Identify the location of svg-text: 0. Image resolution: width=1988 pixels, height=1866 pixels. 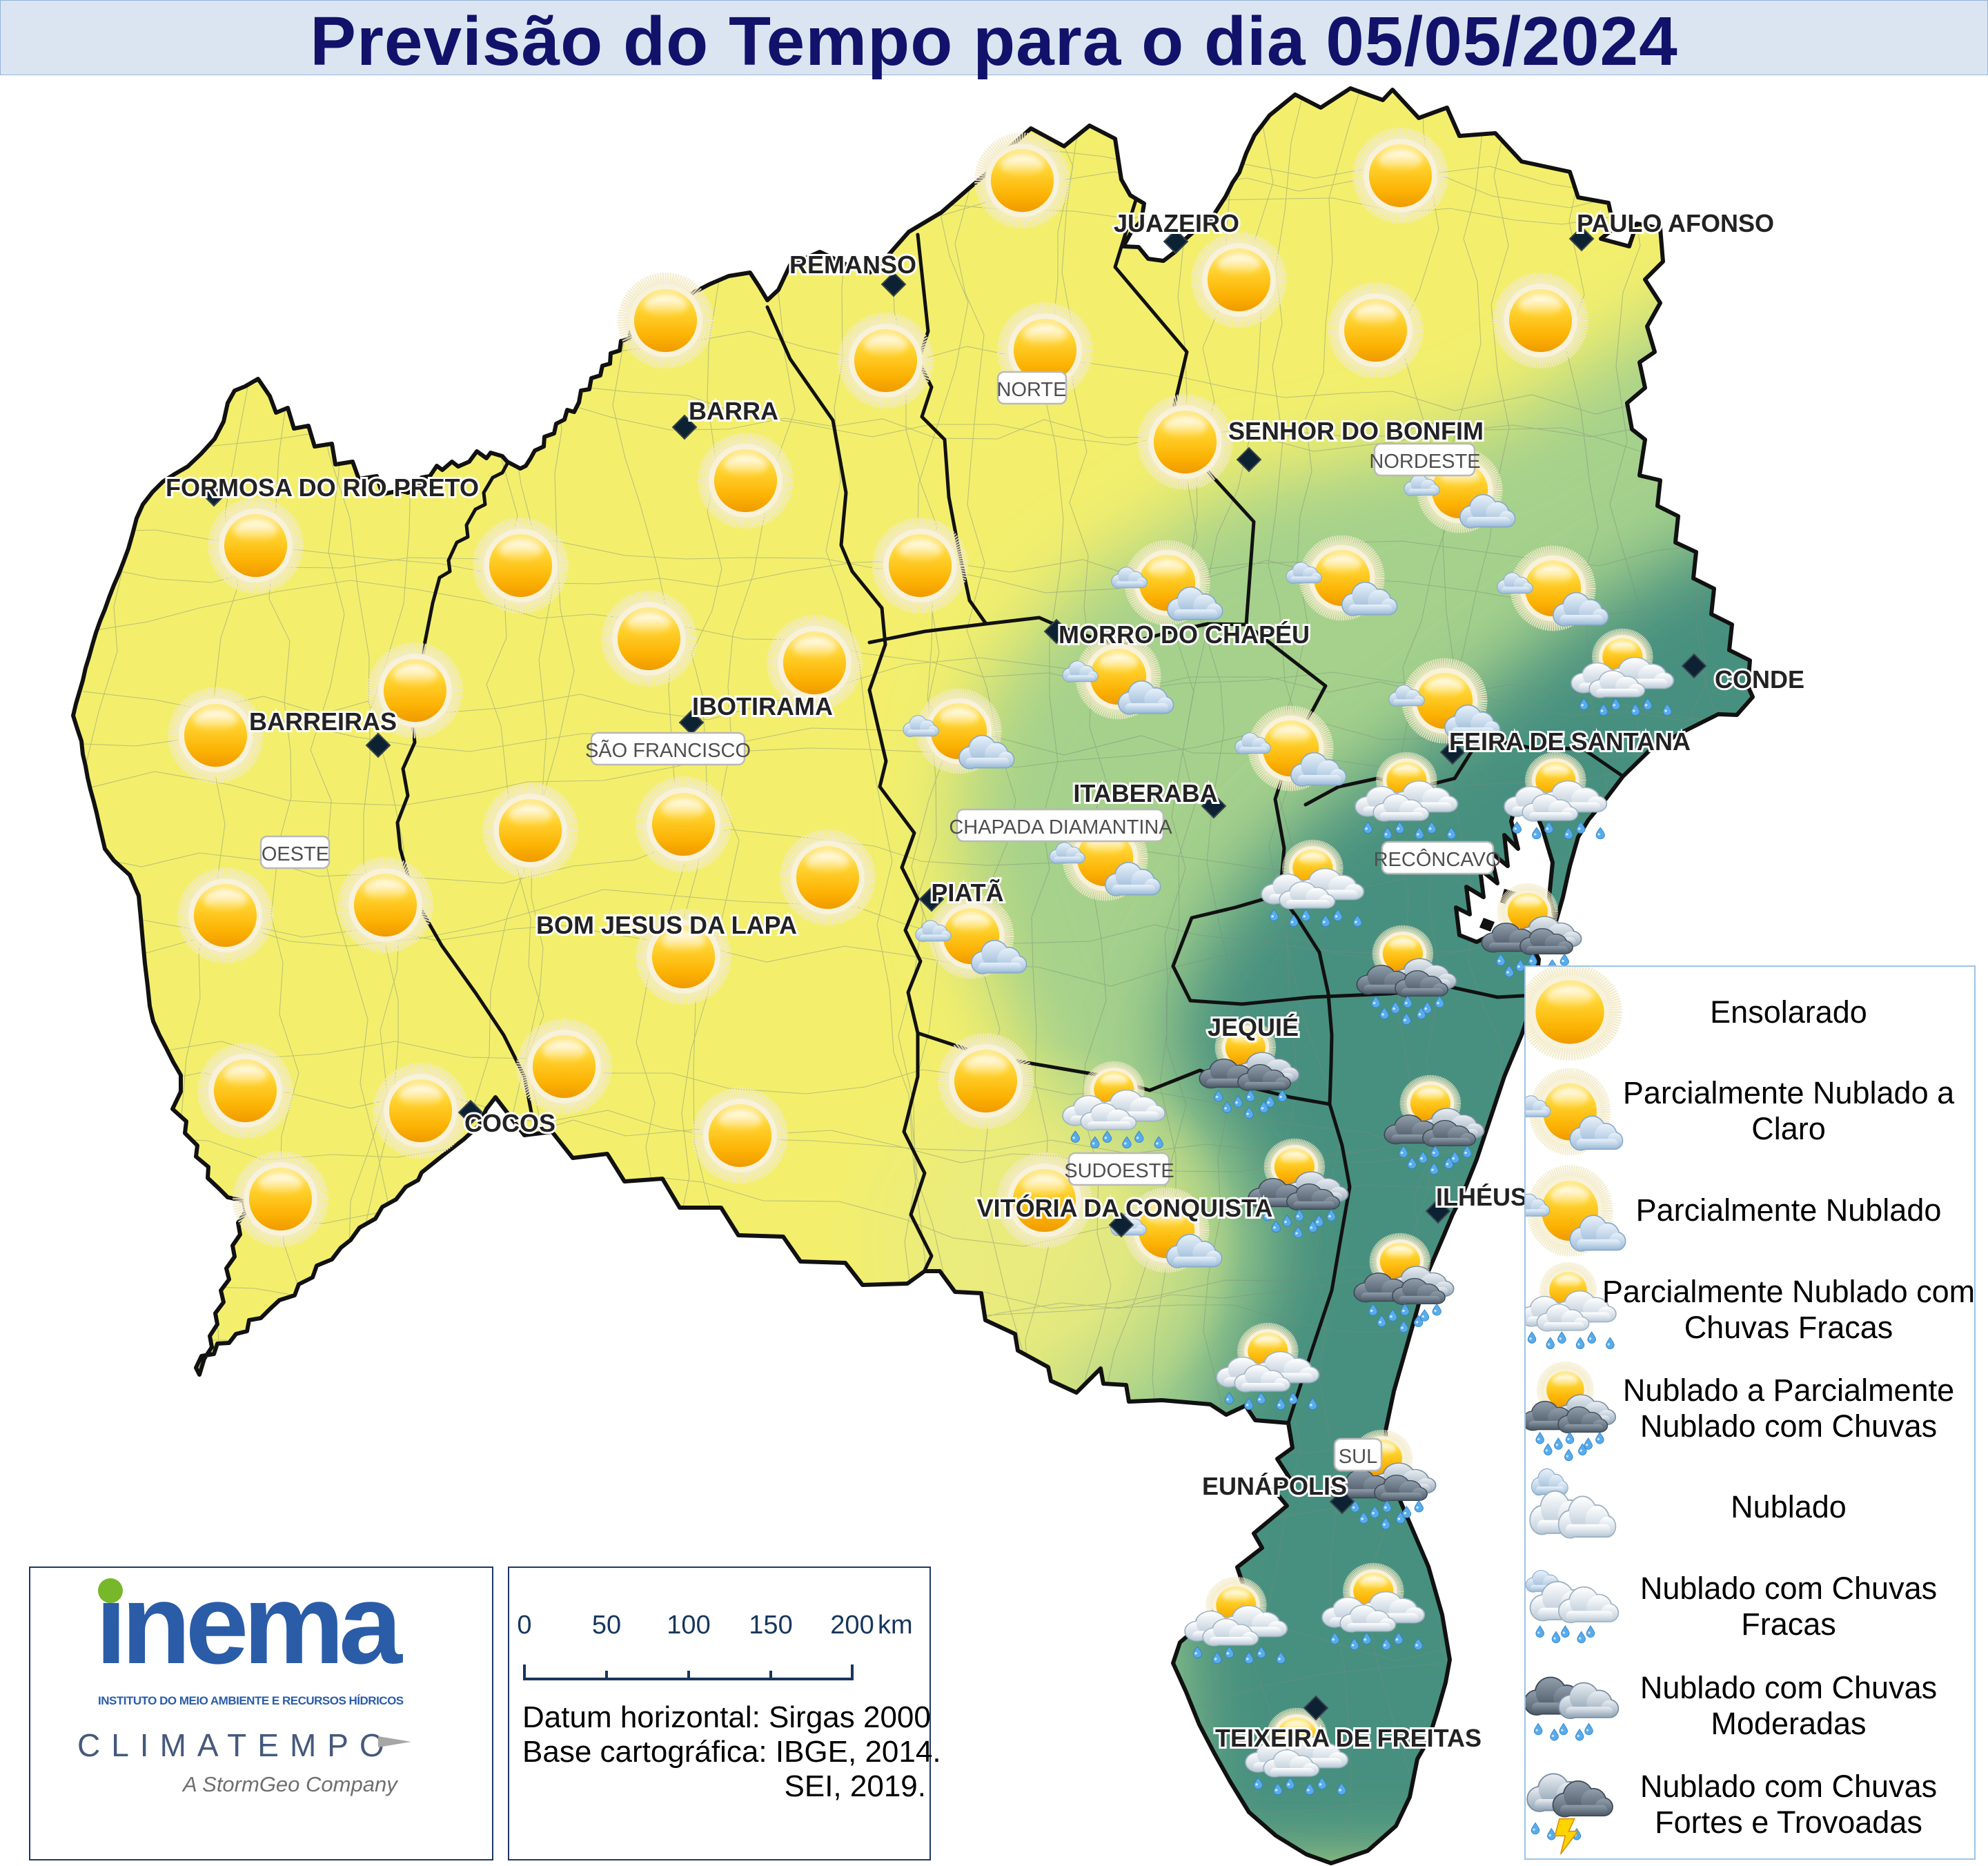
(524, 1626).